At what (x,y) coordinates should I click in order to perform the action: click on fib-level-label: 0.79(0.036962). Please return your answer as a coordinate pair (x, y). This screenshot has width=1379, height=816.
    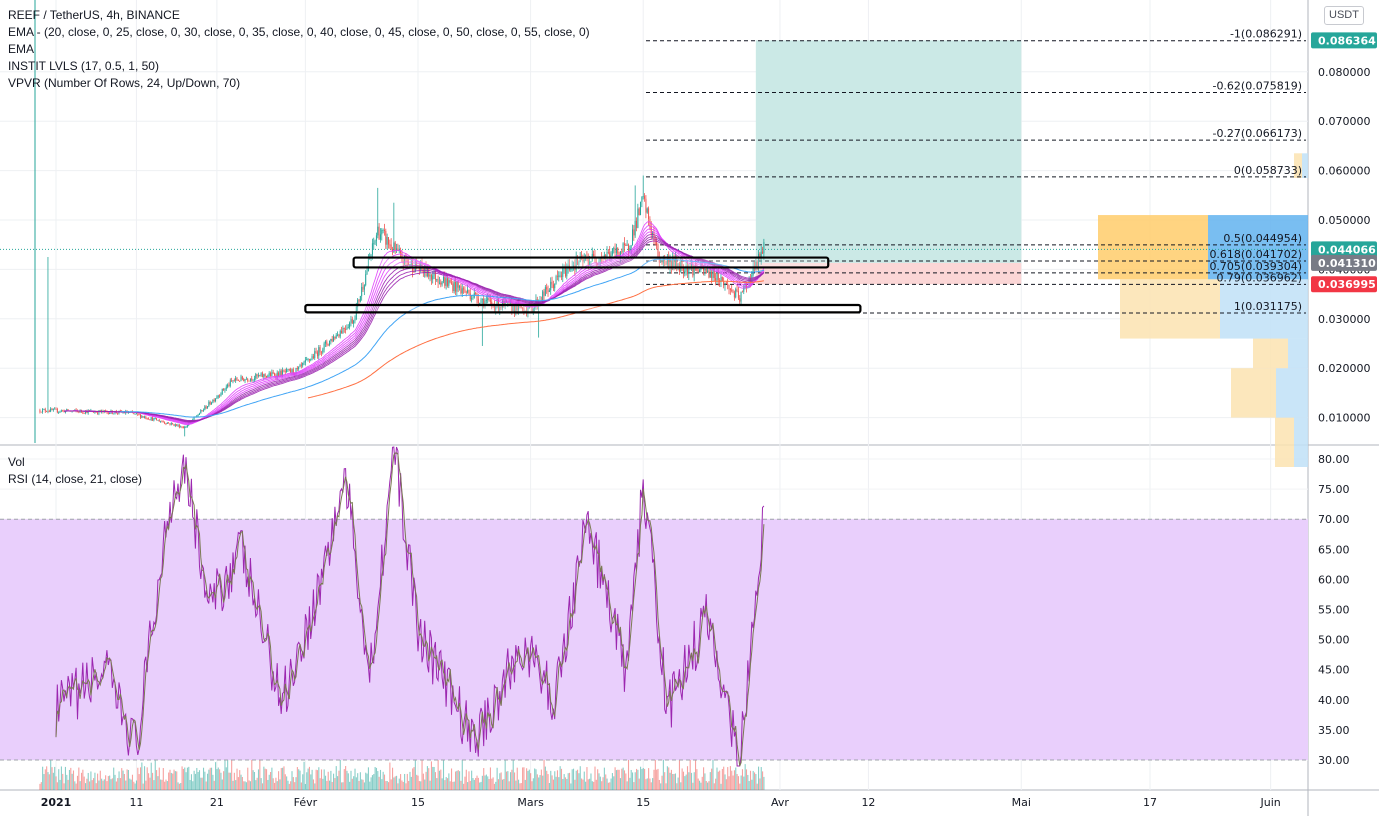
    Looking at the image, I should click on (1259, 277).